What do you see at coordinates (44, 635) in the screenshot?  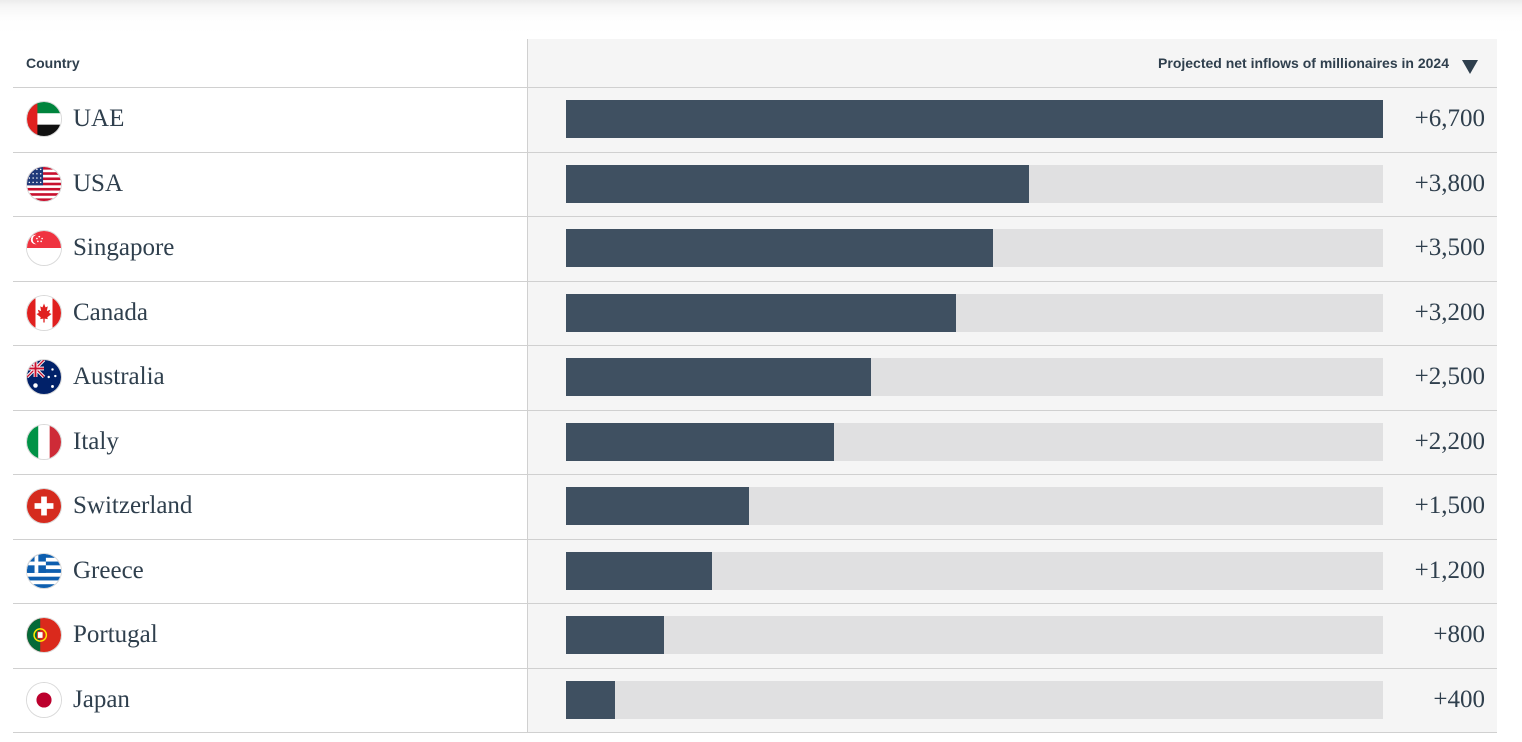 I see `portugal-flag-icon` at bounding box center [44, 635].